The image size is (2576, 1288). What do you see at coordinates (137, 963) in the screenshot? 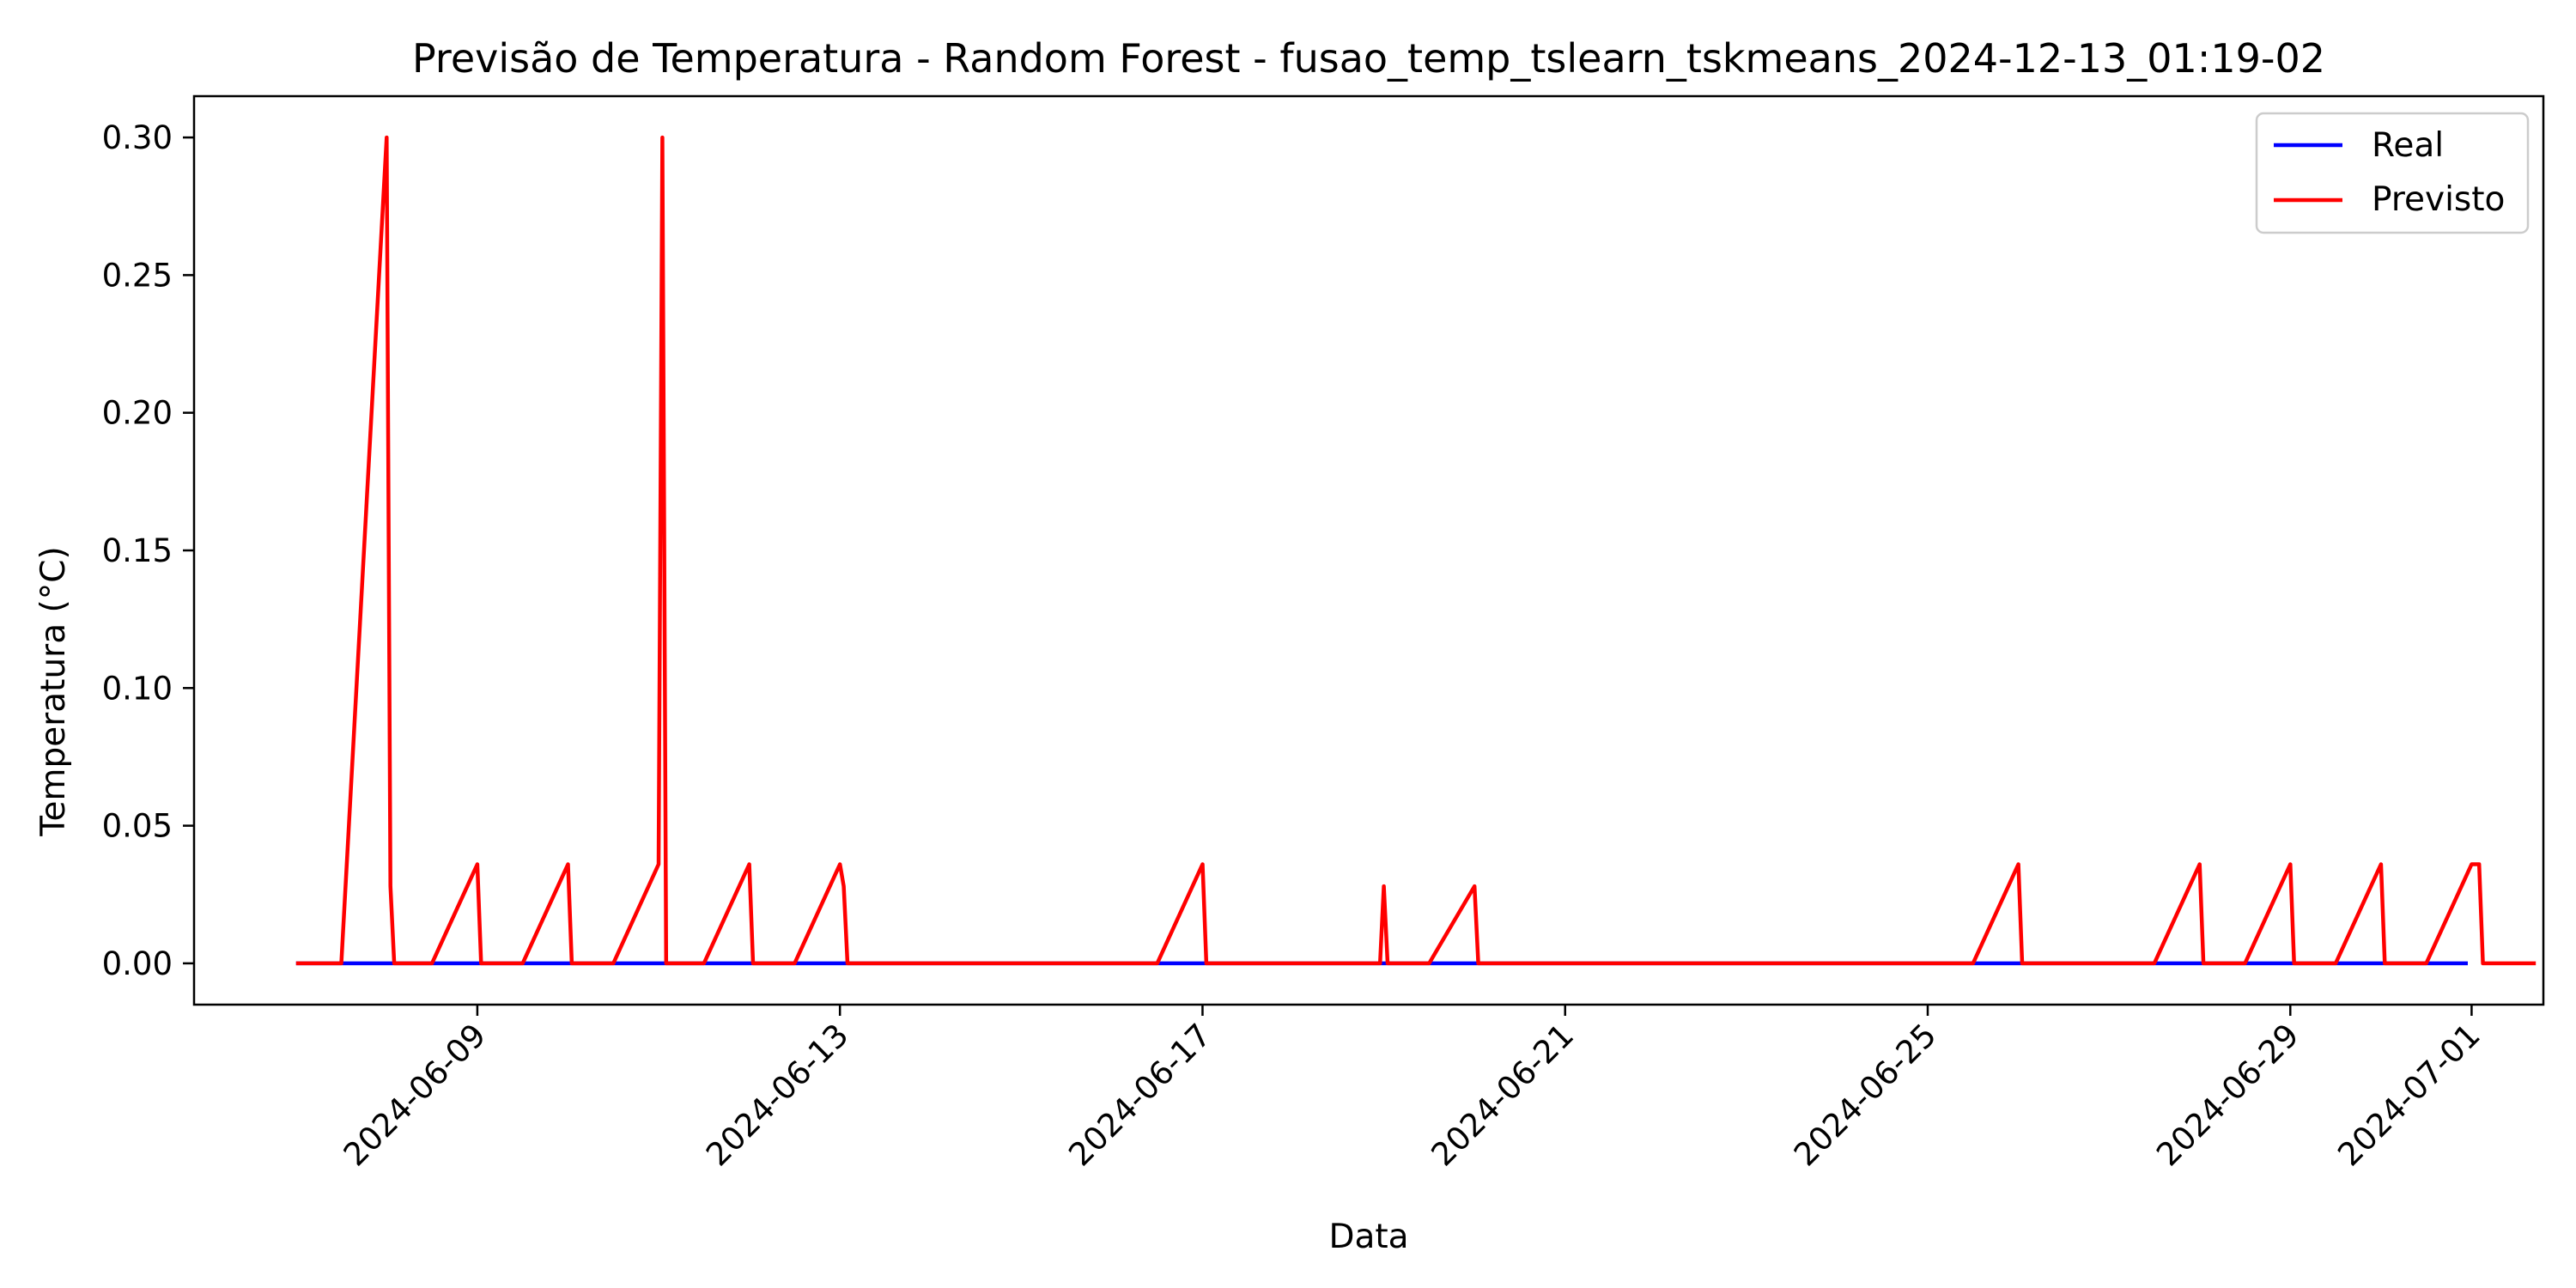
I see `y-tick-label: 0.00` at bounding box center [137, 963].